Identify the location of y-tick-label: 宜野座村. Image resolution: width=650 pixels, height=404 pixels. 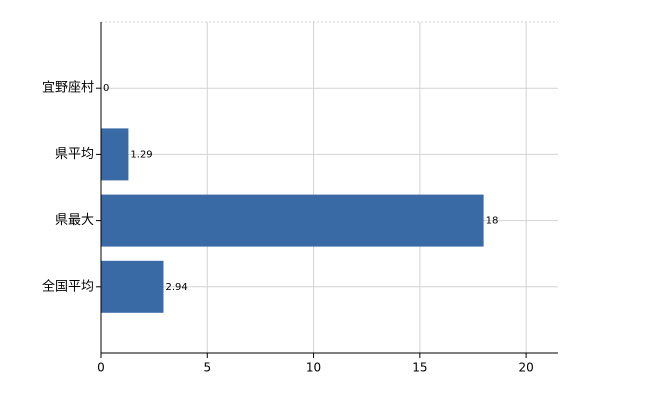
(68, 88).